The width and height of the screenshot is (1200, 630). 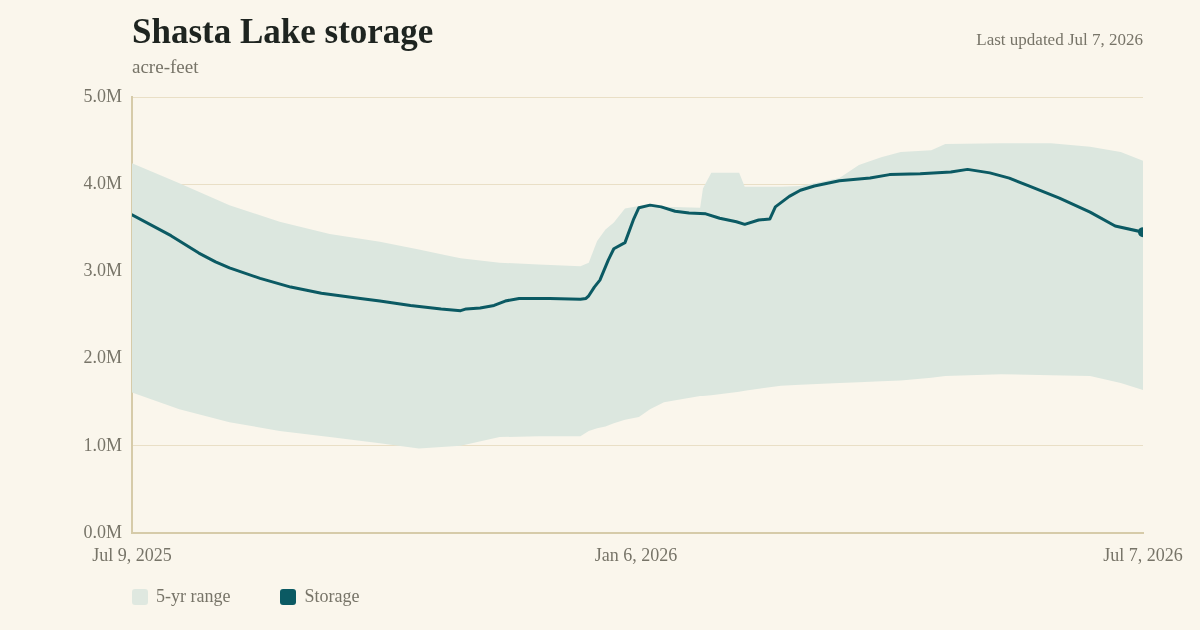 What do you see at coordinates (165, 67) in the screenshot?
I see `chart-subtitle: acre-feet` at bounding box center [165, 67].